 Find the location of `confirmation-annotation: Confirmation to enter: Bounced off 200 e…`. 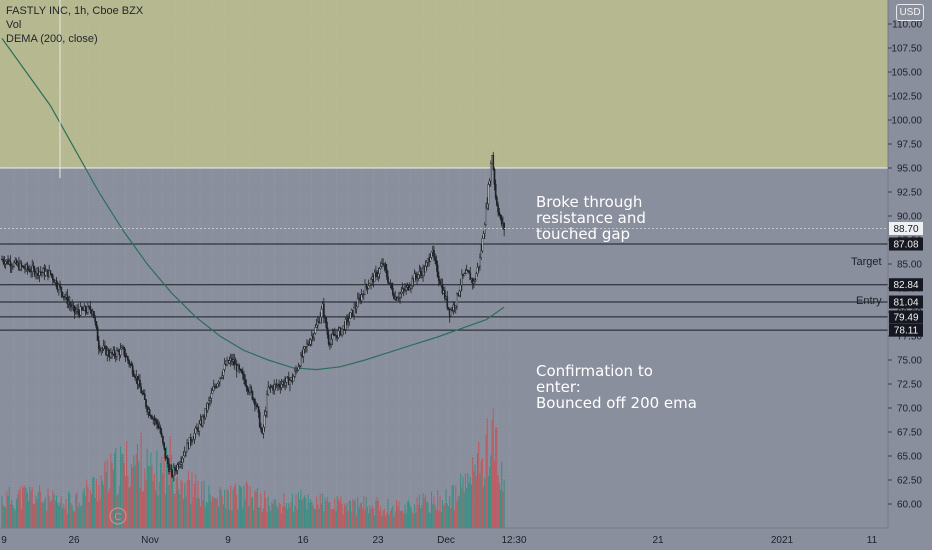

confirmation-annotation: Confirmation to enter: Bounced off 200 e… is located at coordinates (616, 387).